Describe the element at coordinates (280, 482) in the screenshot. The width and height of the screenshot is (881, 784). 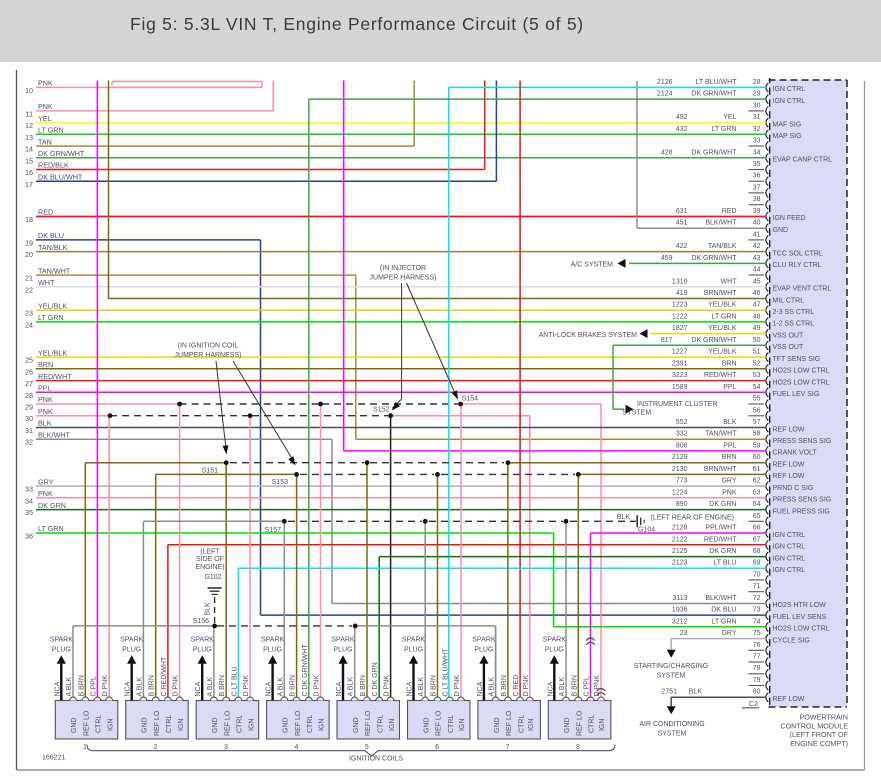
I see `svg-text: S153` at that location.